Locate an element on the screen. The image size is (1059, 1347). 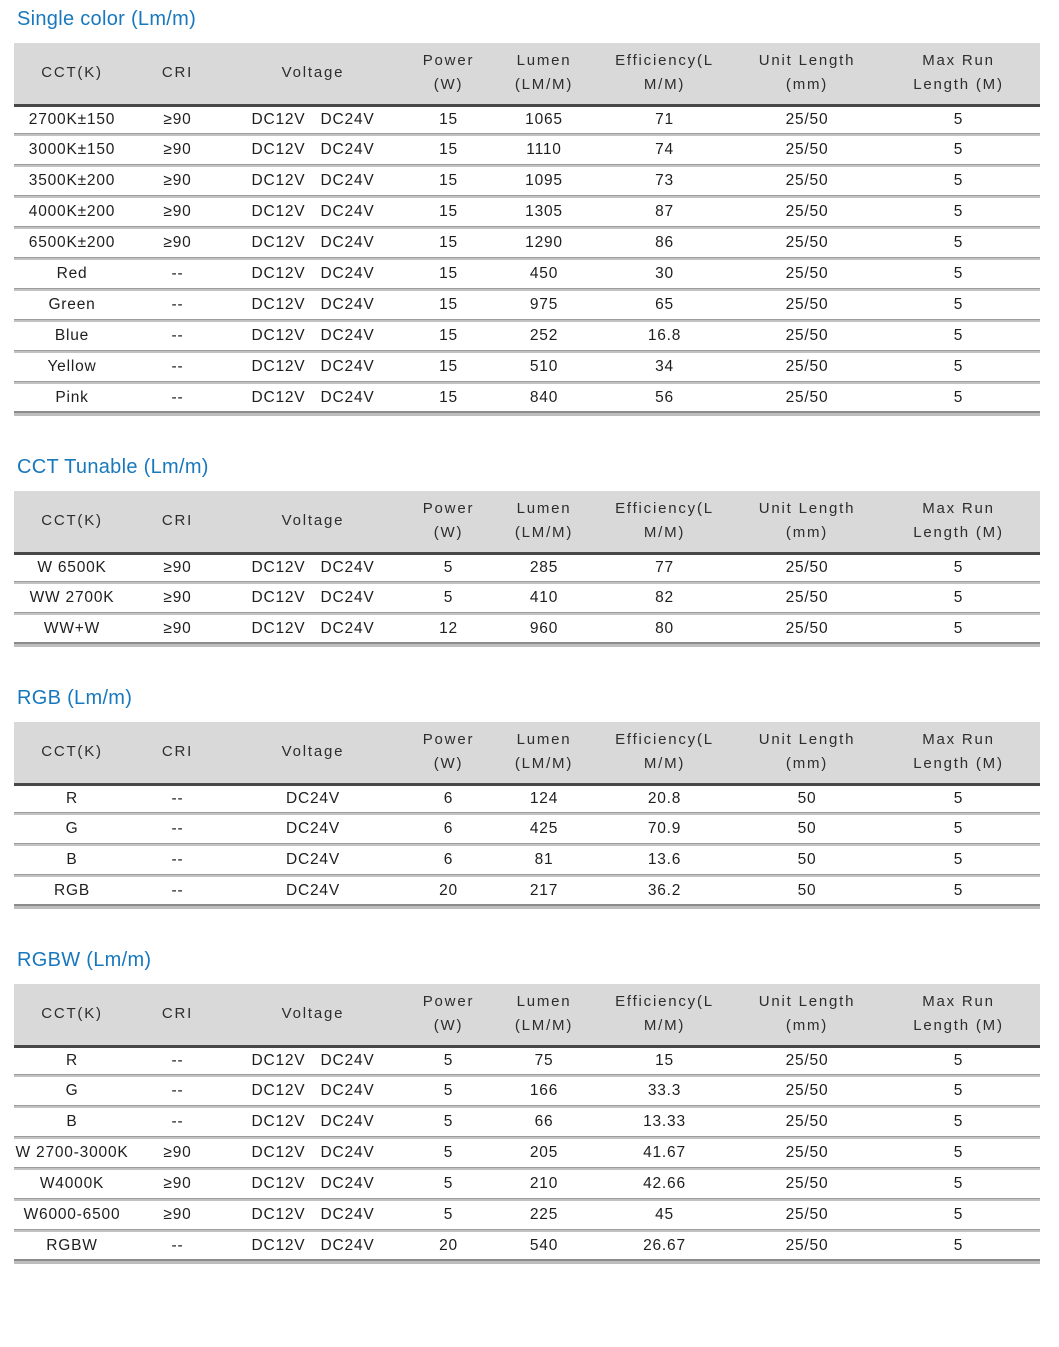
table-row: B -- DC24V 6 81 13.6 50 5 is located at coordinates (527, 860).